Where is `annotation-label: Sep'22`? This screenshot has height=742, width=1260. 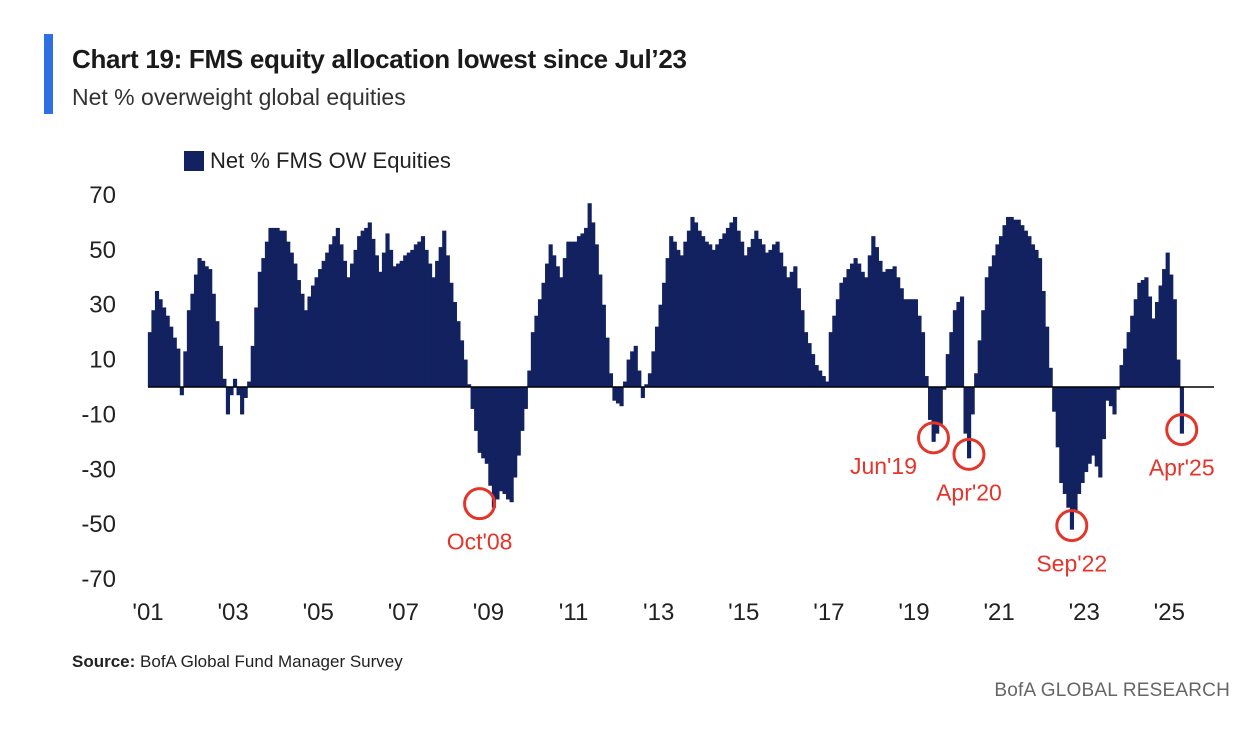
annotation-label: Sep'22 is located at coordinates (1071, 564).